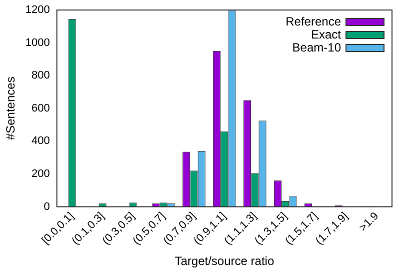  What do you see at coordinates (41, 141) in the screenshot?
I see `y-tick-label: 400` at bounding box center [41, 141].